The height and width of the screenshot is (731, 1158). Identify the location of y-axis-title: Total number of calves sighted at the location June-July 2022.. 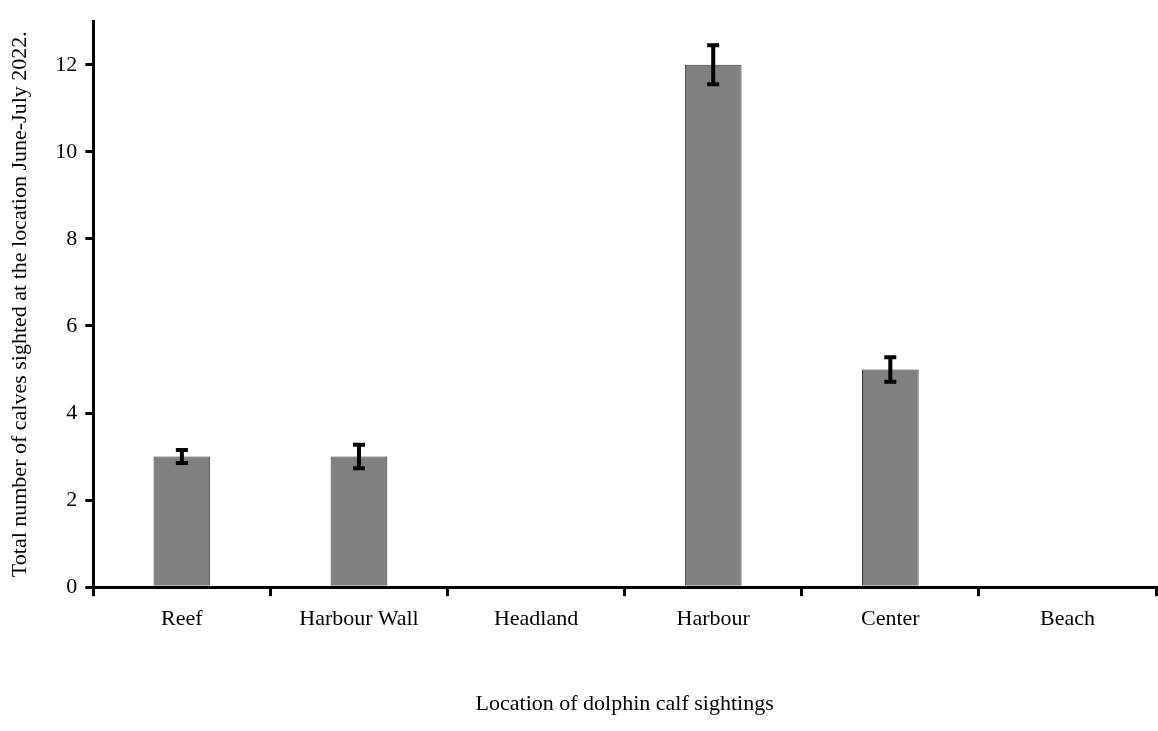
(19, 304).